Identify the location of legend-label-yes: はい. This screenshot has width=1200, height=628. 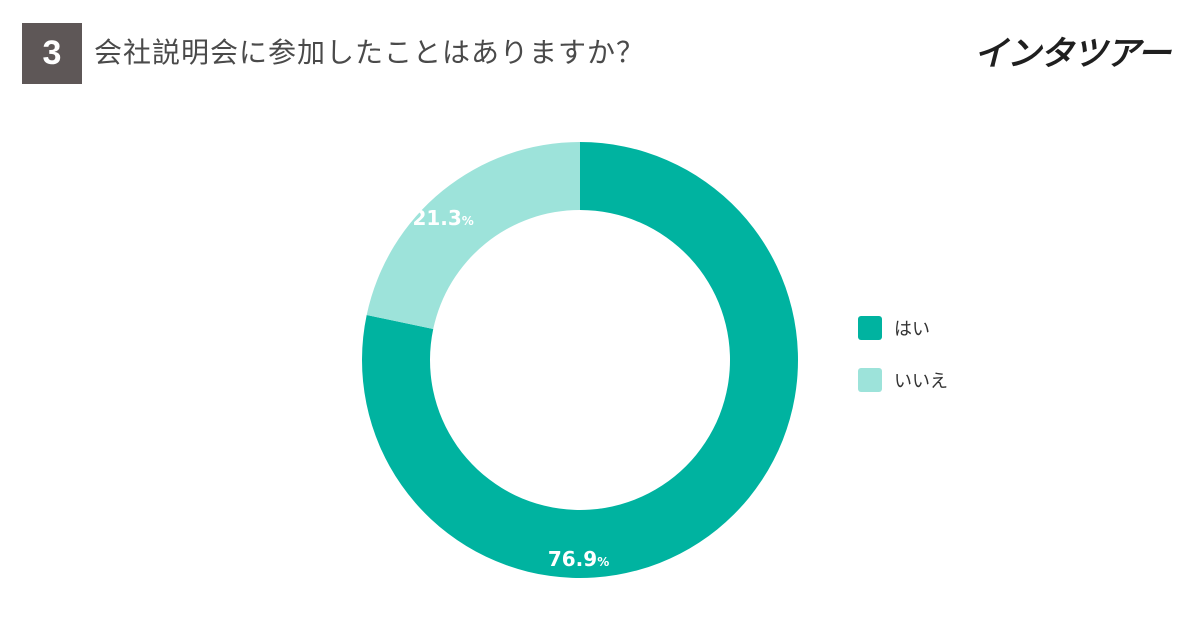
(912, 329).